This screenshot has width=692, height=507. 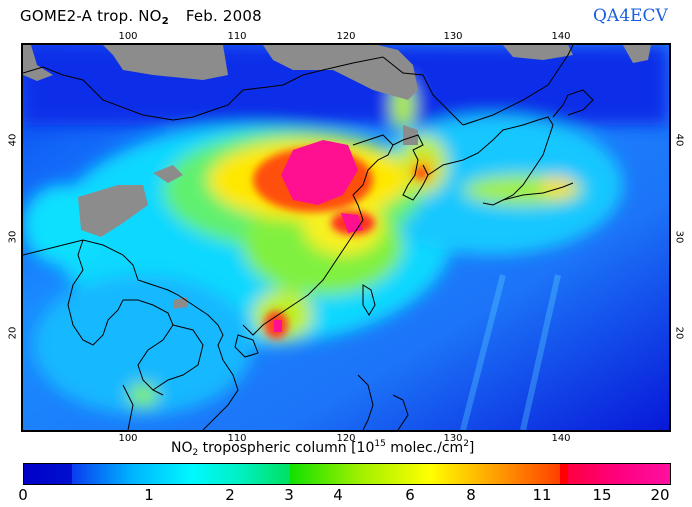 What do you see at coordinates (630, 16) in the screenshot?
I see `qa4ecv-logo: QA4ECV` at bounding box center [630, 16].